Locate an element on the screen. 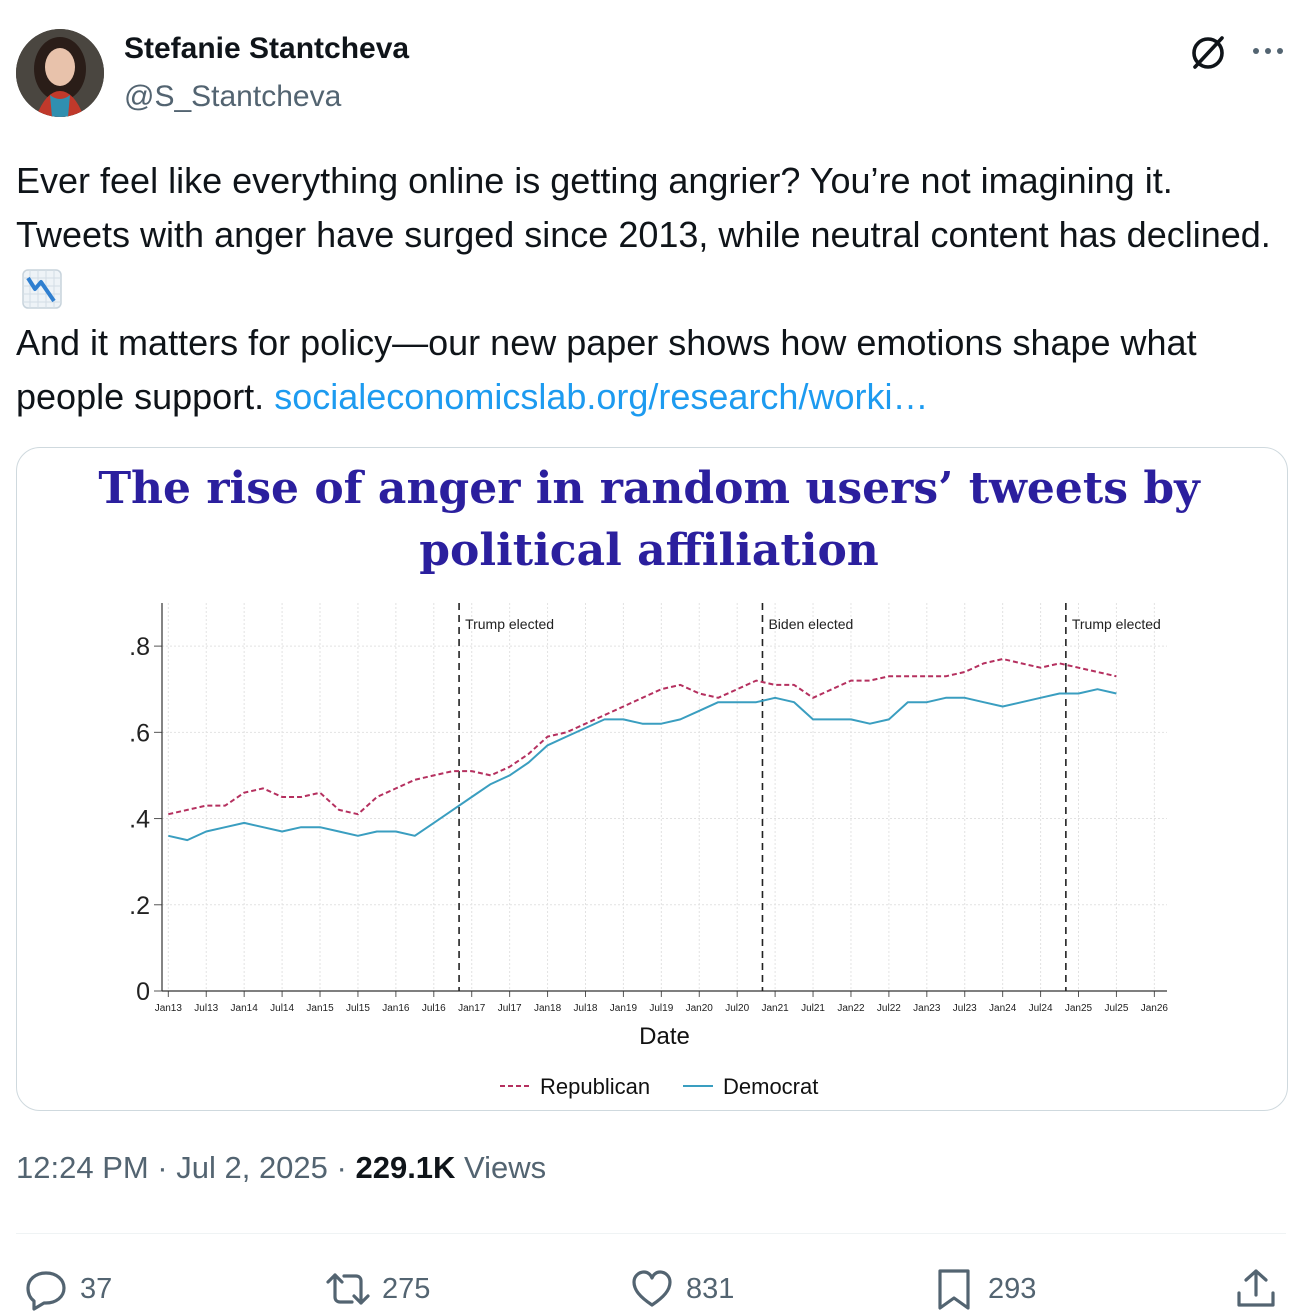 Image resolution: width=1302 pixels, height=1316 pixels. tweet-header: Stefanie Stantcheva @S_Stantcheva is located at coordinates (651, 65).